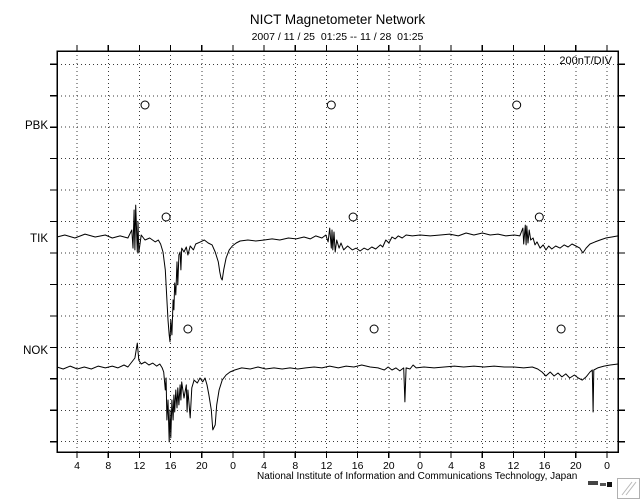  What do you see at coordinates (600, 483) in the screenshot?
I see `fine-print-smudge` at bounding box center [600, 483].